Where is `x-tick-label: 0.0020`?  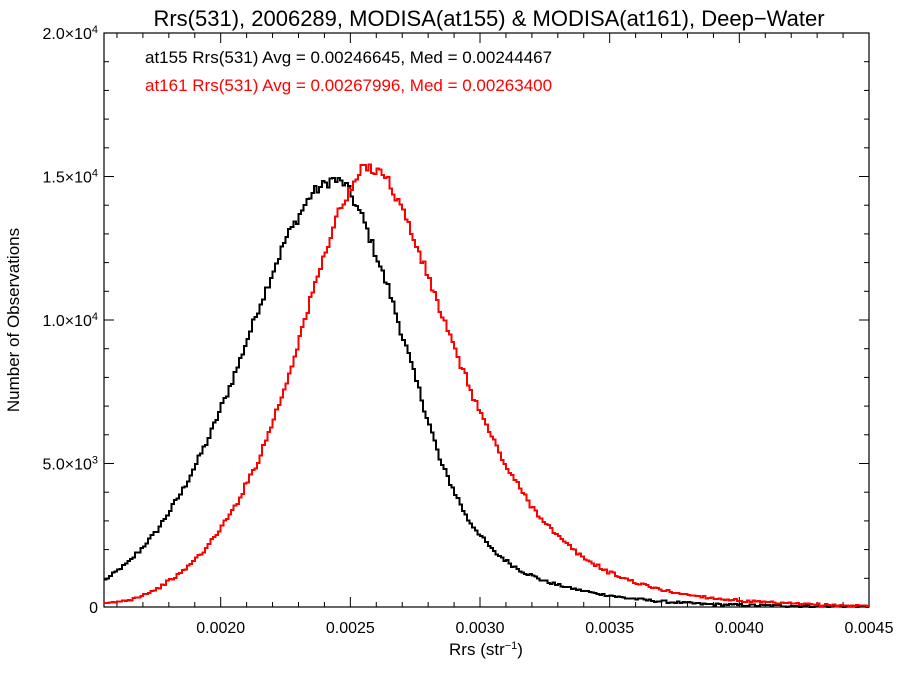 x-tick-label: 0.0020 is located at coordinates (220, 628).